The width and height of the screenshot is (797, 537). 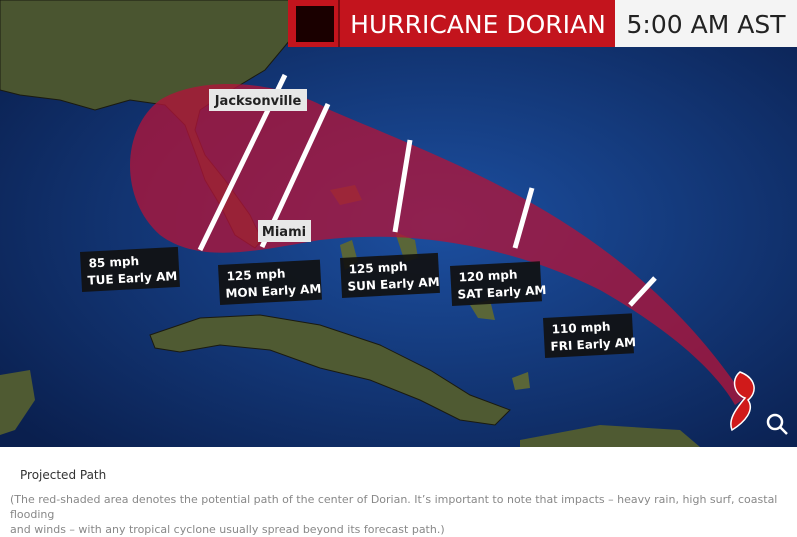 What do you see at coordinates (63, 475) in the screenshot?
I see `caption-title: Projected Path` at bounding box center [63, 475].